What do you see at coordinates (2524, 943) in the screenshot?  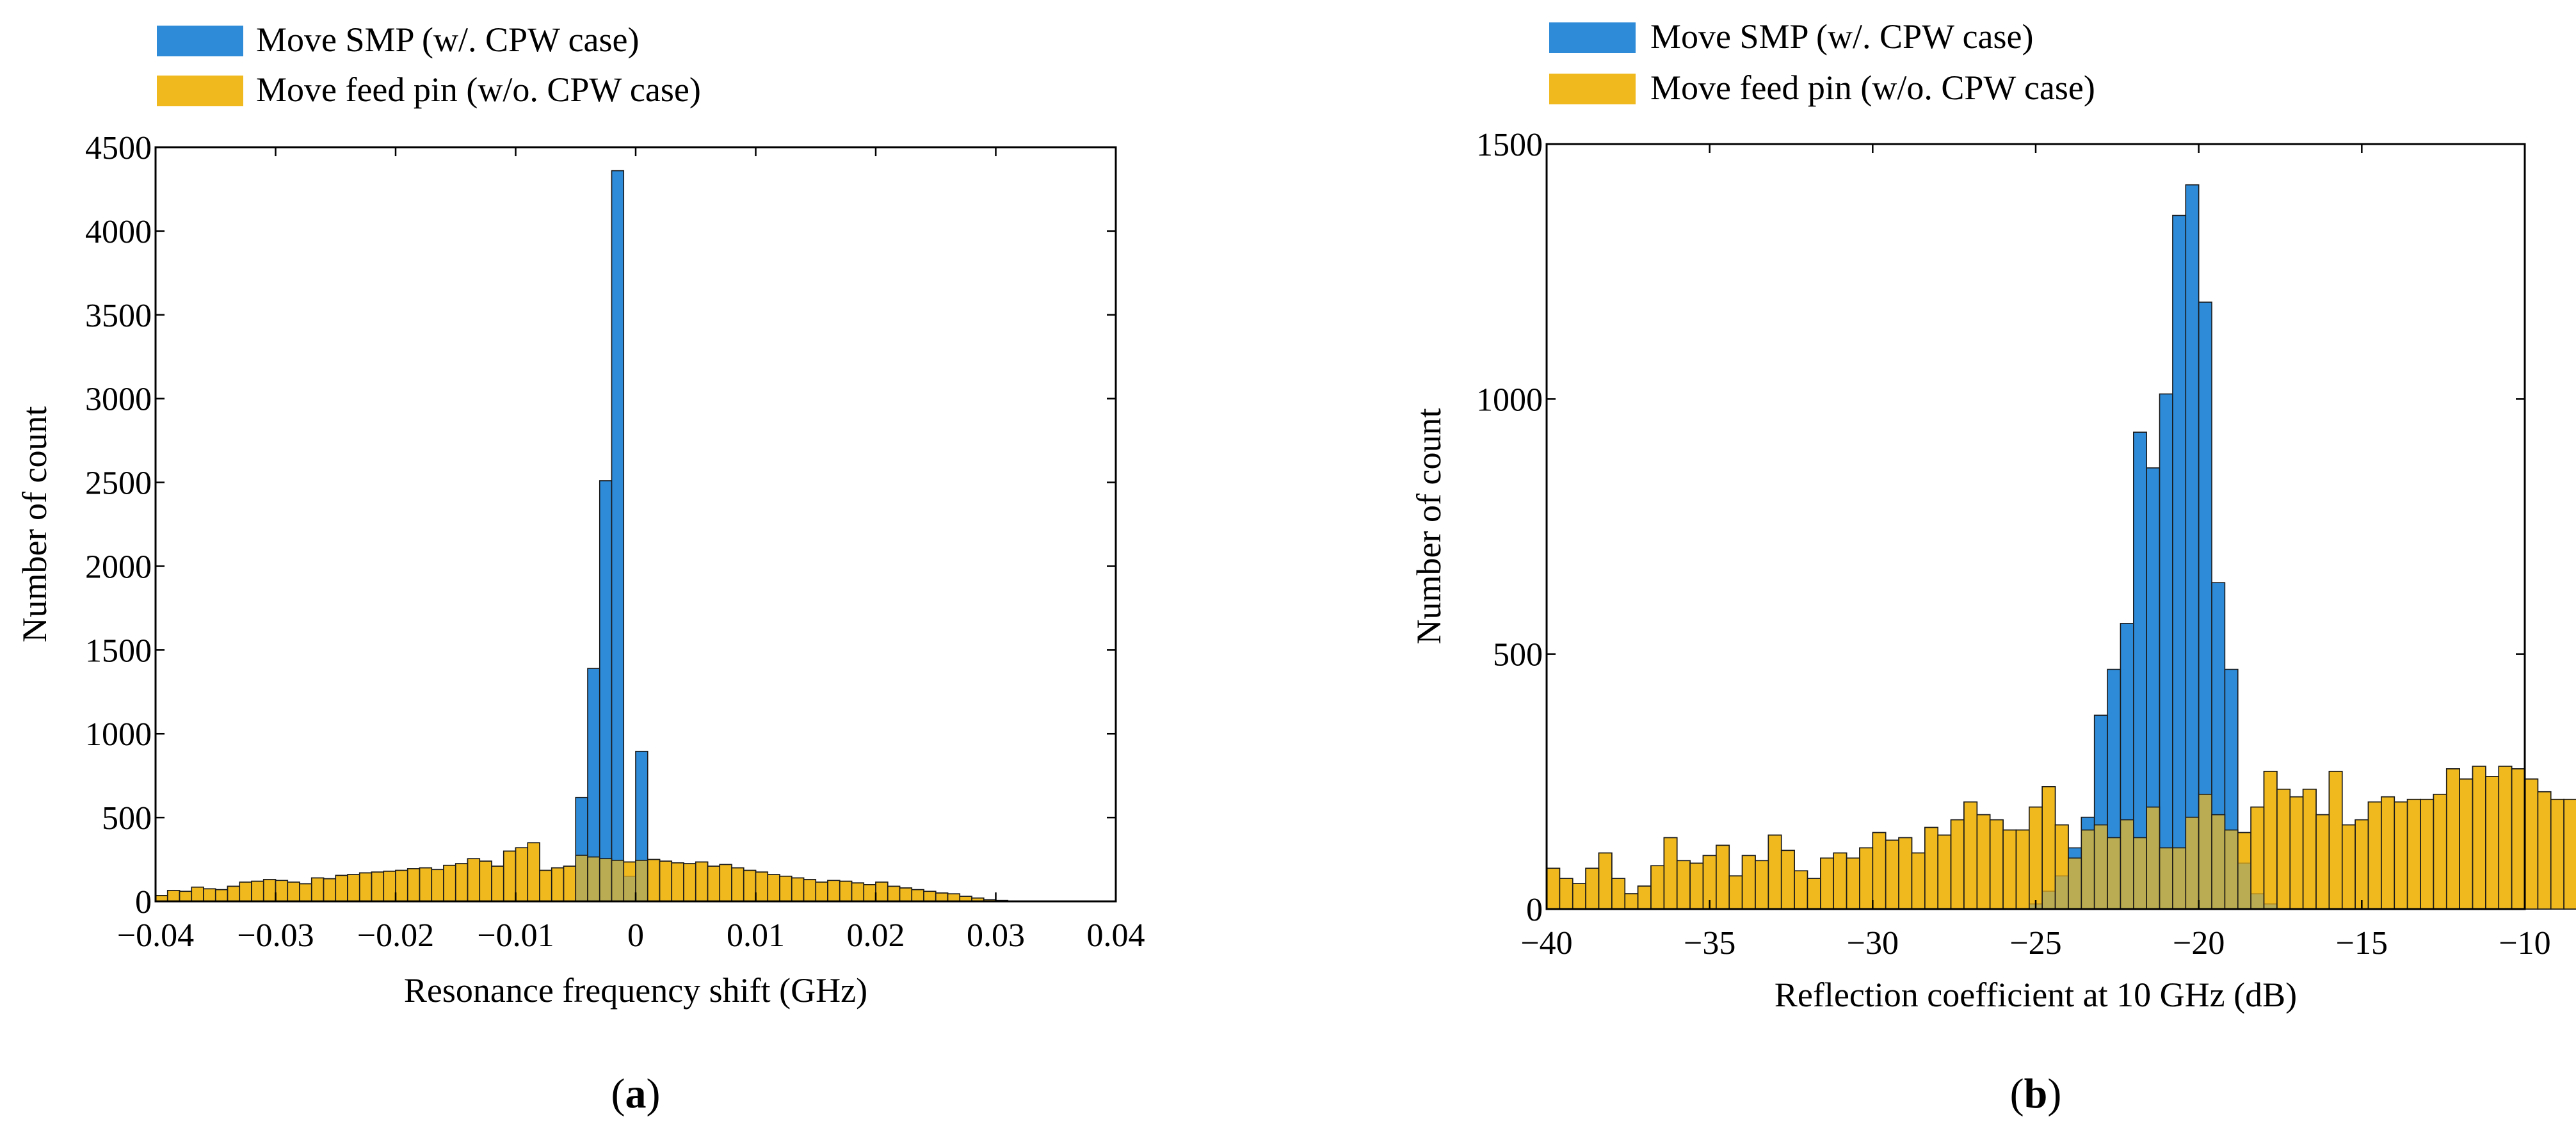 I see `chart-b-x-tick-label: −10` at bounding box center [2524, 943].